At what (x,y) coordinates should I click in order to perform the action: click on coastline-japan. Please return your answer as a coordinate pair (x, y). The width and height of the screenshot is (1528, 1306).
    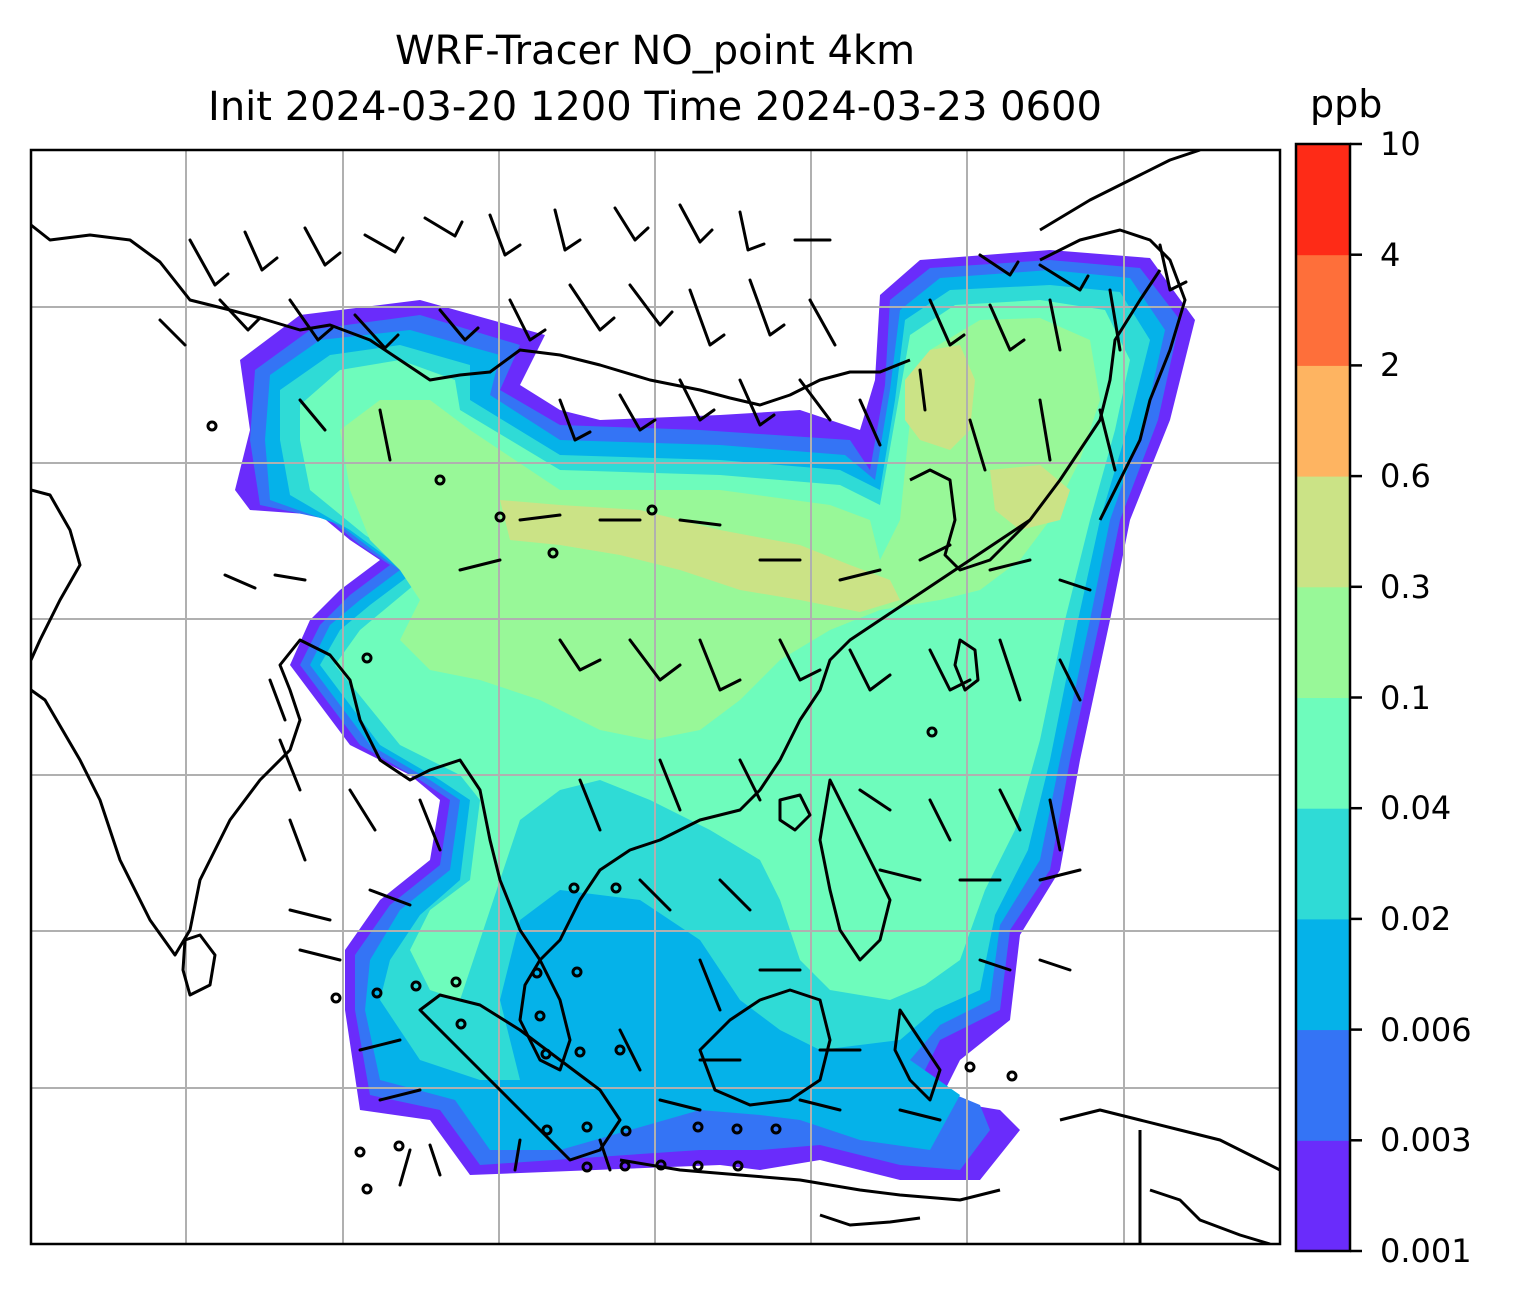
    Looking at the image, I should click on (1113, 374).